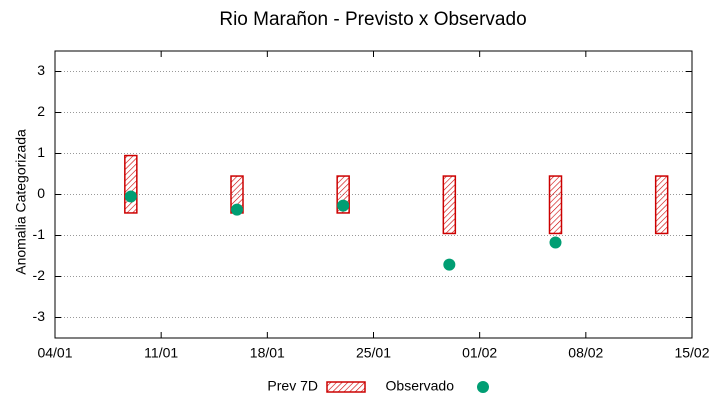 The image size is (720, 400). What do you see at coordinates (161, 353) in the screenshot?
I see `x-tick-label: 11/01` at bounding box center [161, 353].